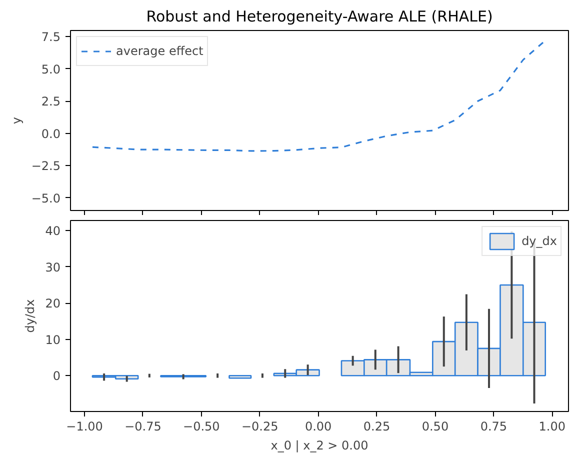 Image resolution: width=578 pixels, height=455 pixels. What do you see at coordinates (51, 101) in the screenshot?
I see `y-tick-label: 2.5` at bounding box center [51, 101].